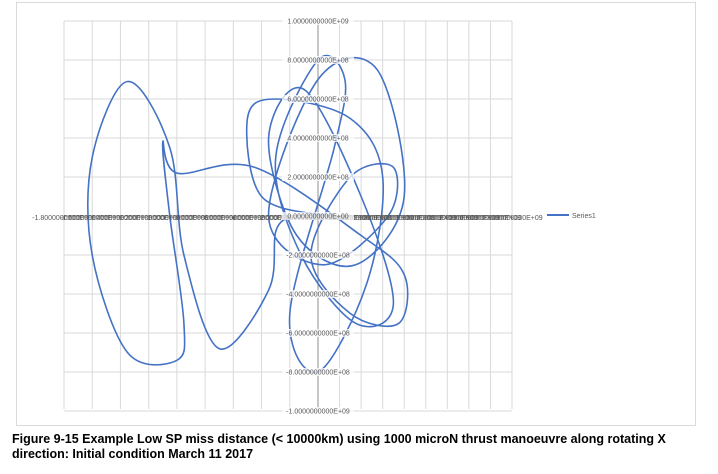 The height and width of the screenshot is (474, 718). What do you see at coordinates (382, 218) in the screenshot?
I see `x-tick-label: 6.0000000000E+08` at bounding box center [382, 218].